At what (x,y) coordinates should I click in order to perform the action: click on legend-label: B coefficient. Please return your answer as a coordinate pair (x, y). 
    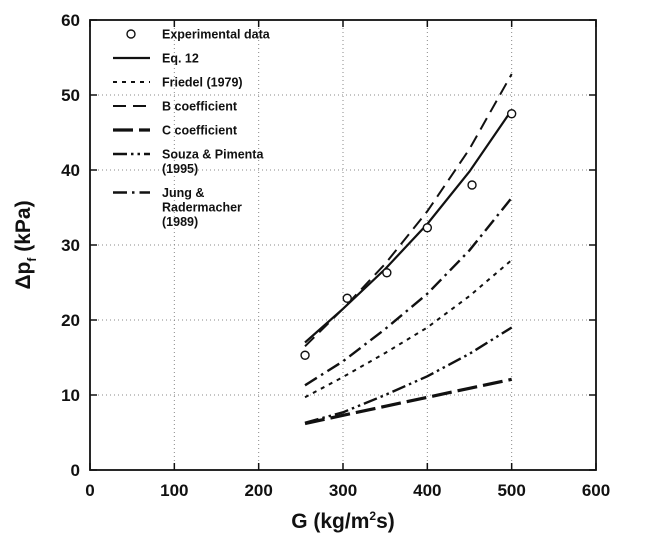
    Looking at the image, I should click on (200, 107).